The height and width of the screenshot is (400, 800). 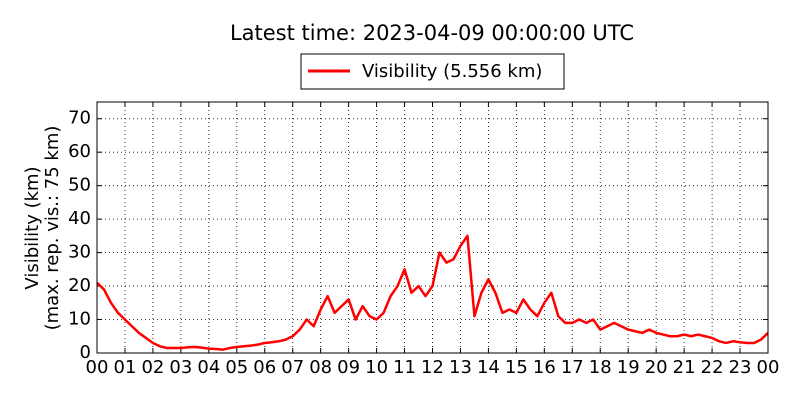 What do you see at coordinates (208, 367) in the screenshot?
I see `x-tick-label: 04` at bounding box center [208, 367].